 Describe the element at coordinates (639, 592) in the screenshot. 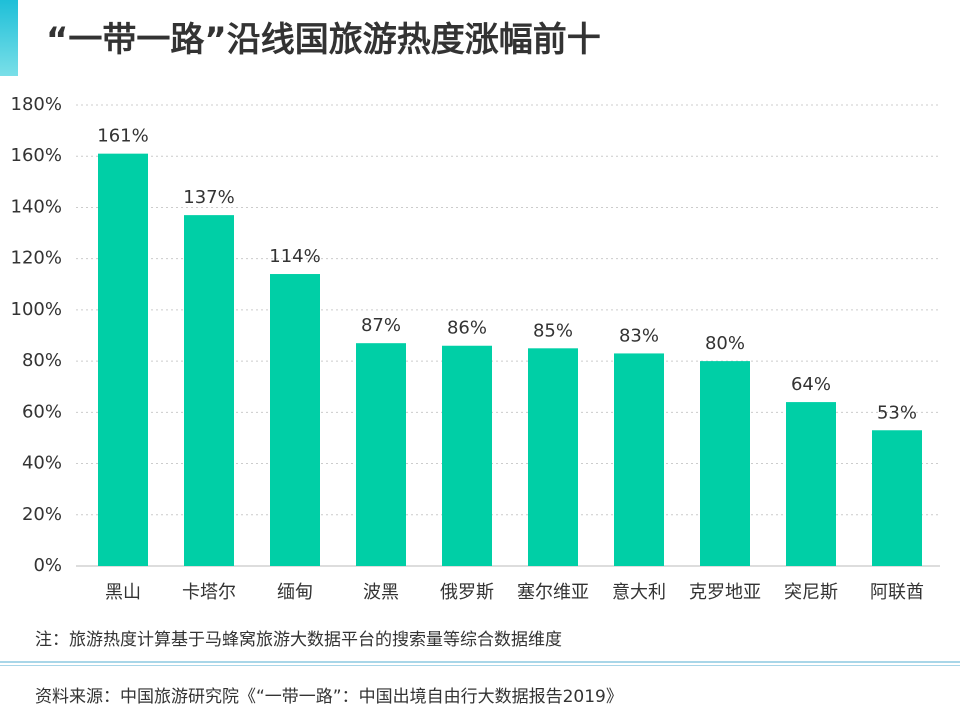

I see `x-tick-label-7: 意大利` at that location.